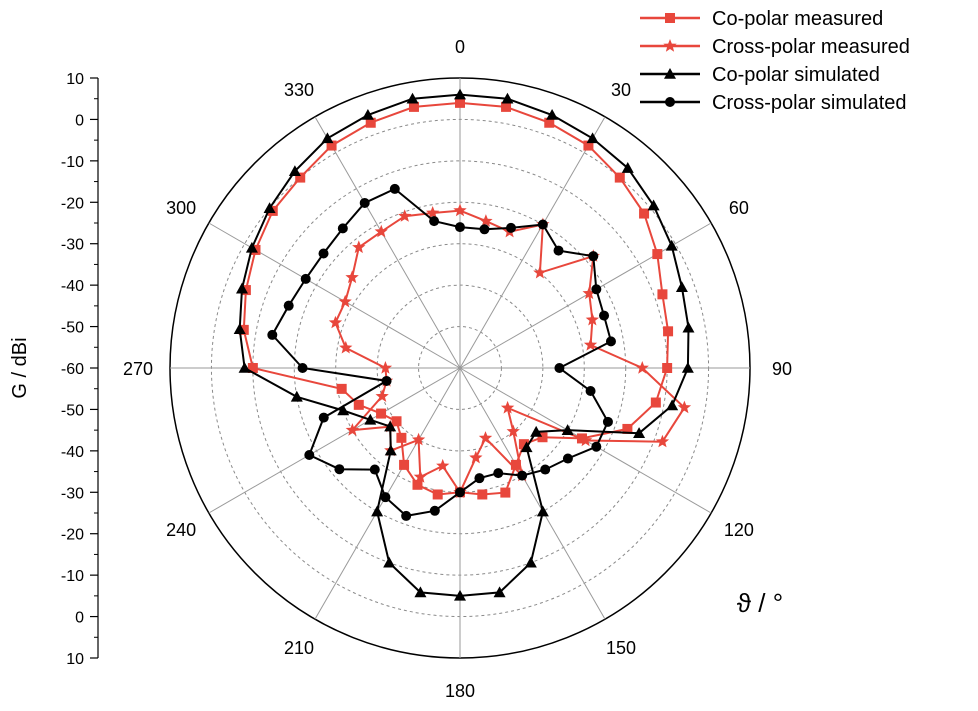  I want to click on angle-tick-label: 270, so click(138, 369).